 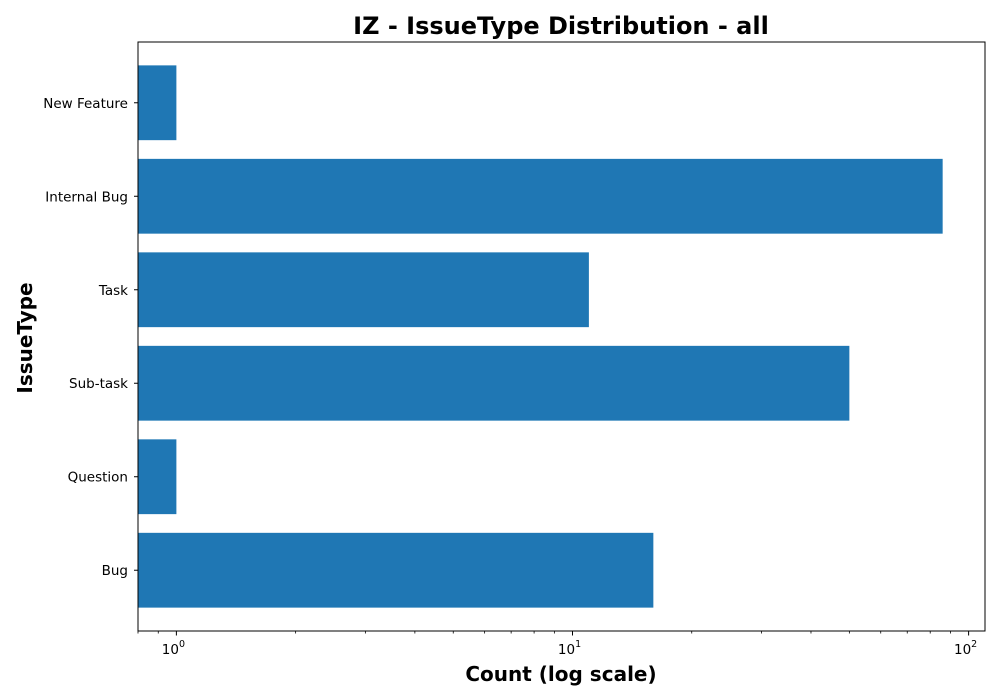 What do you see at coordinates (974, 644) in the screenshot?
I see `x-tick-exponent: 2` at bounding box center [974, 644].